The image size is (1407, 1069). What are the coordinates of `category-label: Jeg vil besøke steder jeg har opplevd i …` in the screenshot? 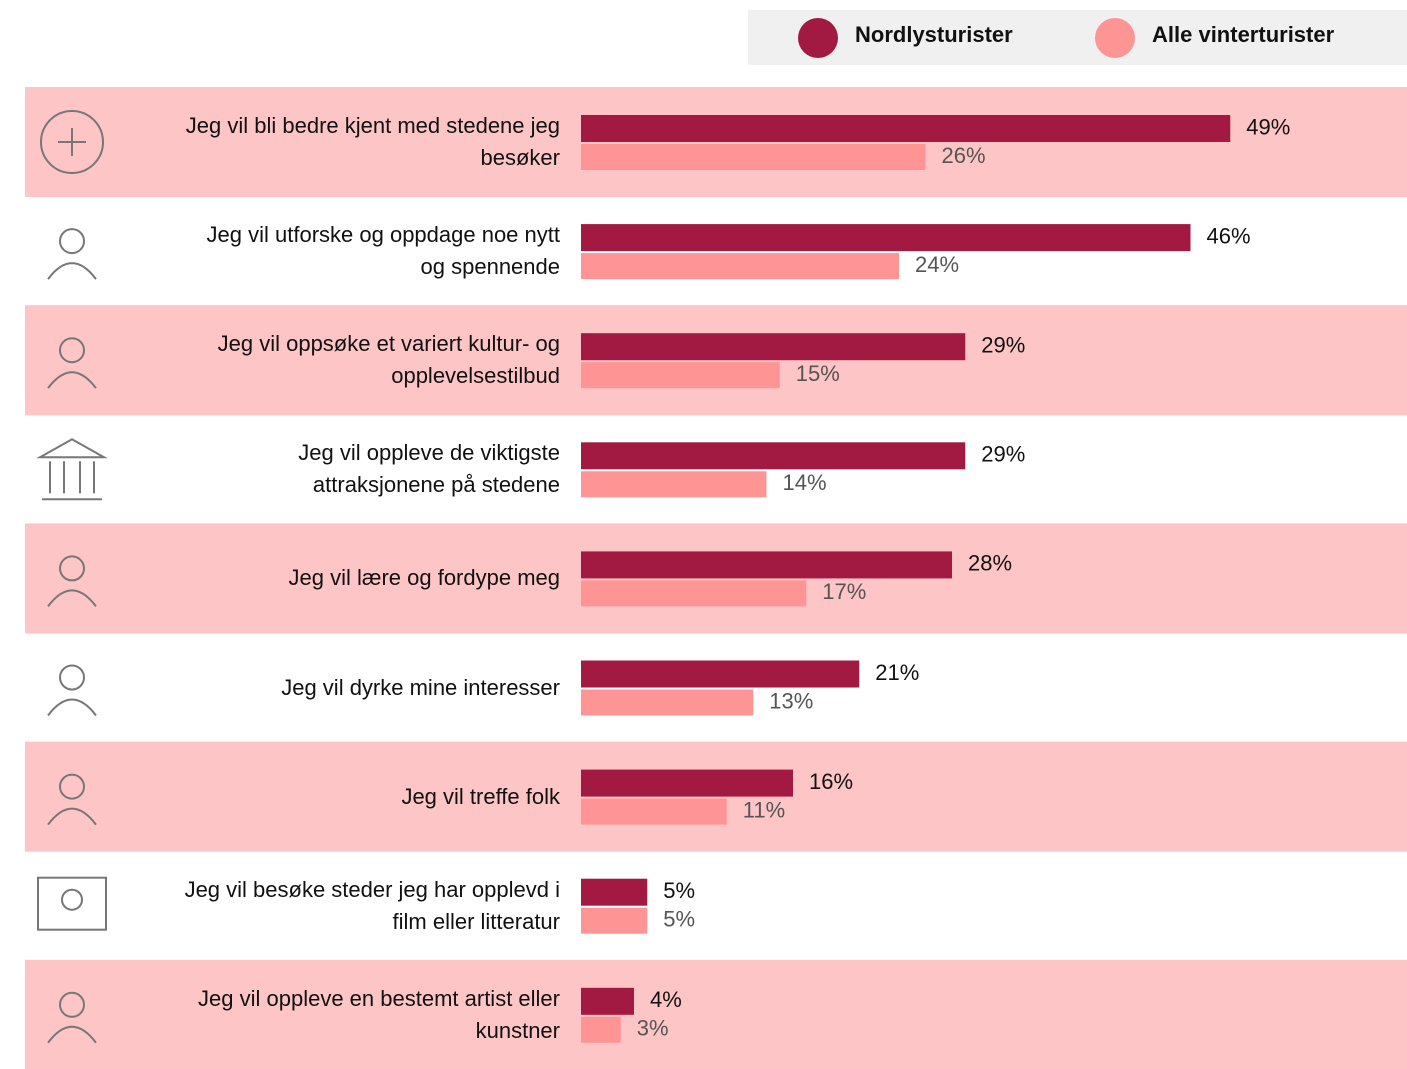 It's located at (372, 905).